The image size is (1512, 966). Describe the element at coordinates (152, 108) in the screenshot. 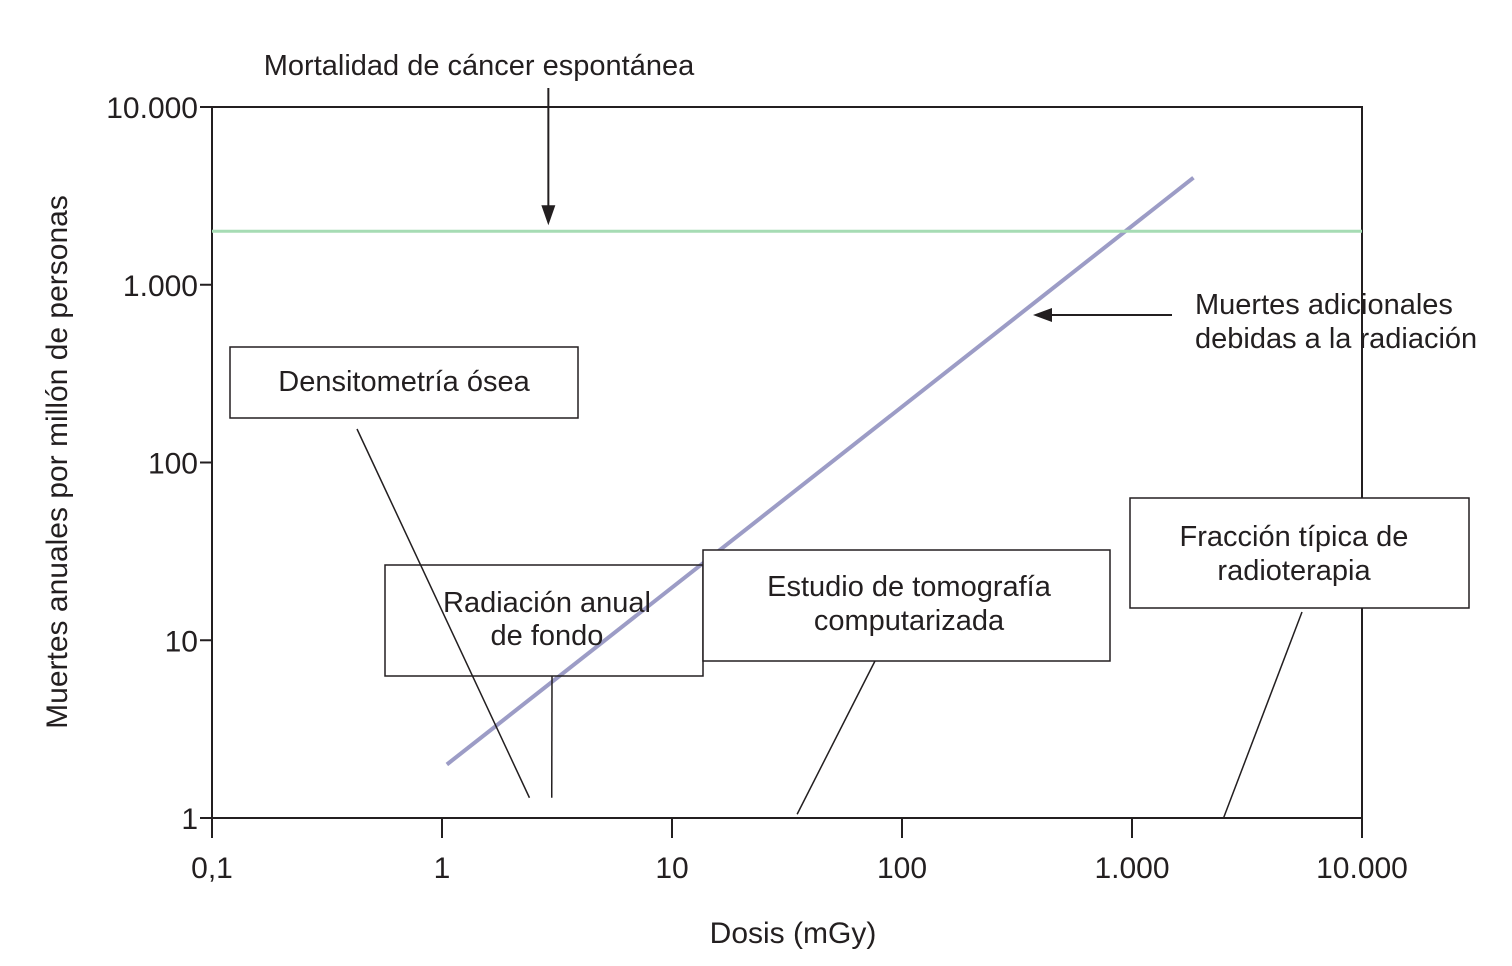

I see `y-tick-label: 10.000` at that location.